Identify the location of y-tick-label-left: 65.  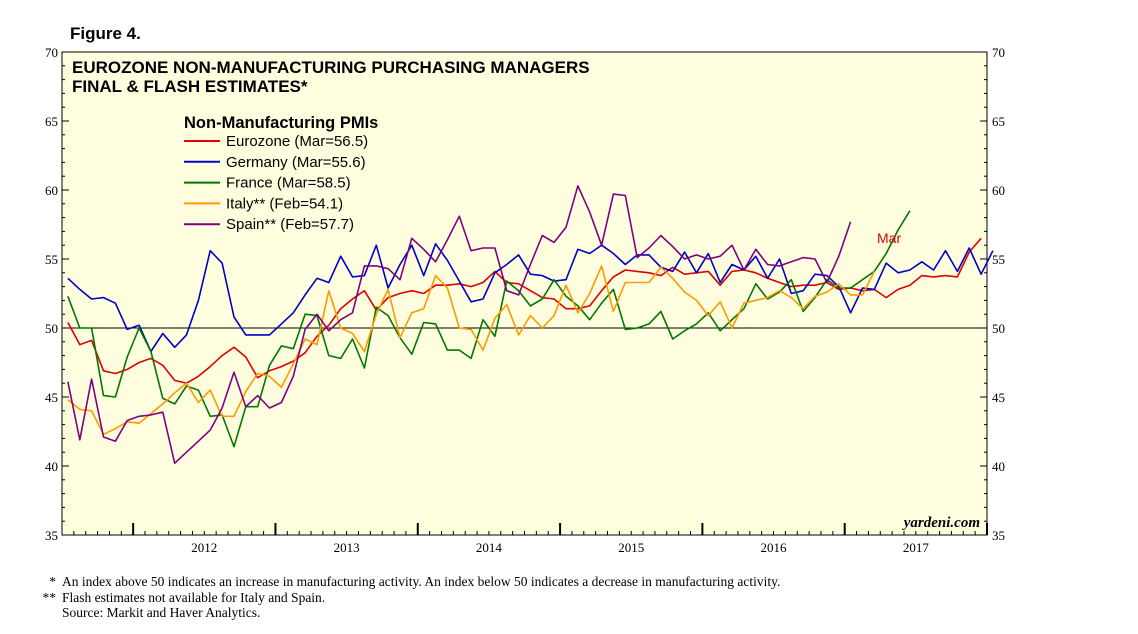
(51, 121).